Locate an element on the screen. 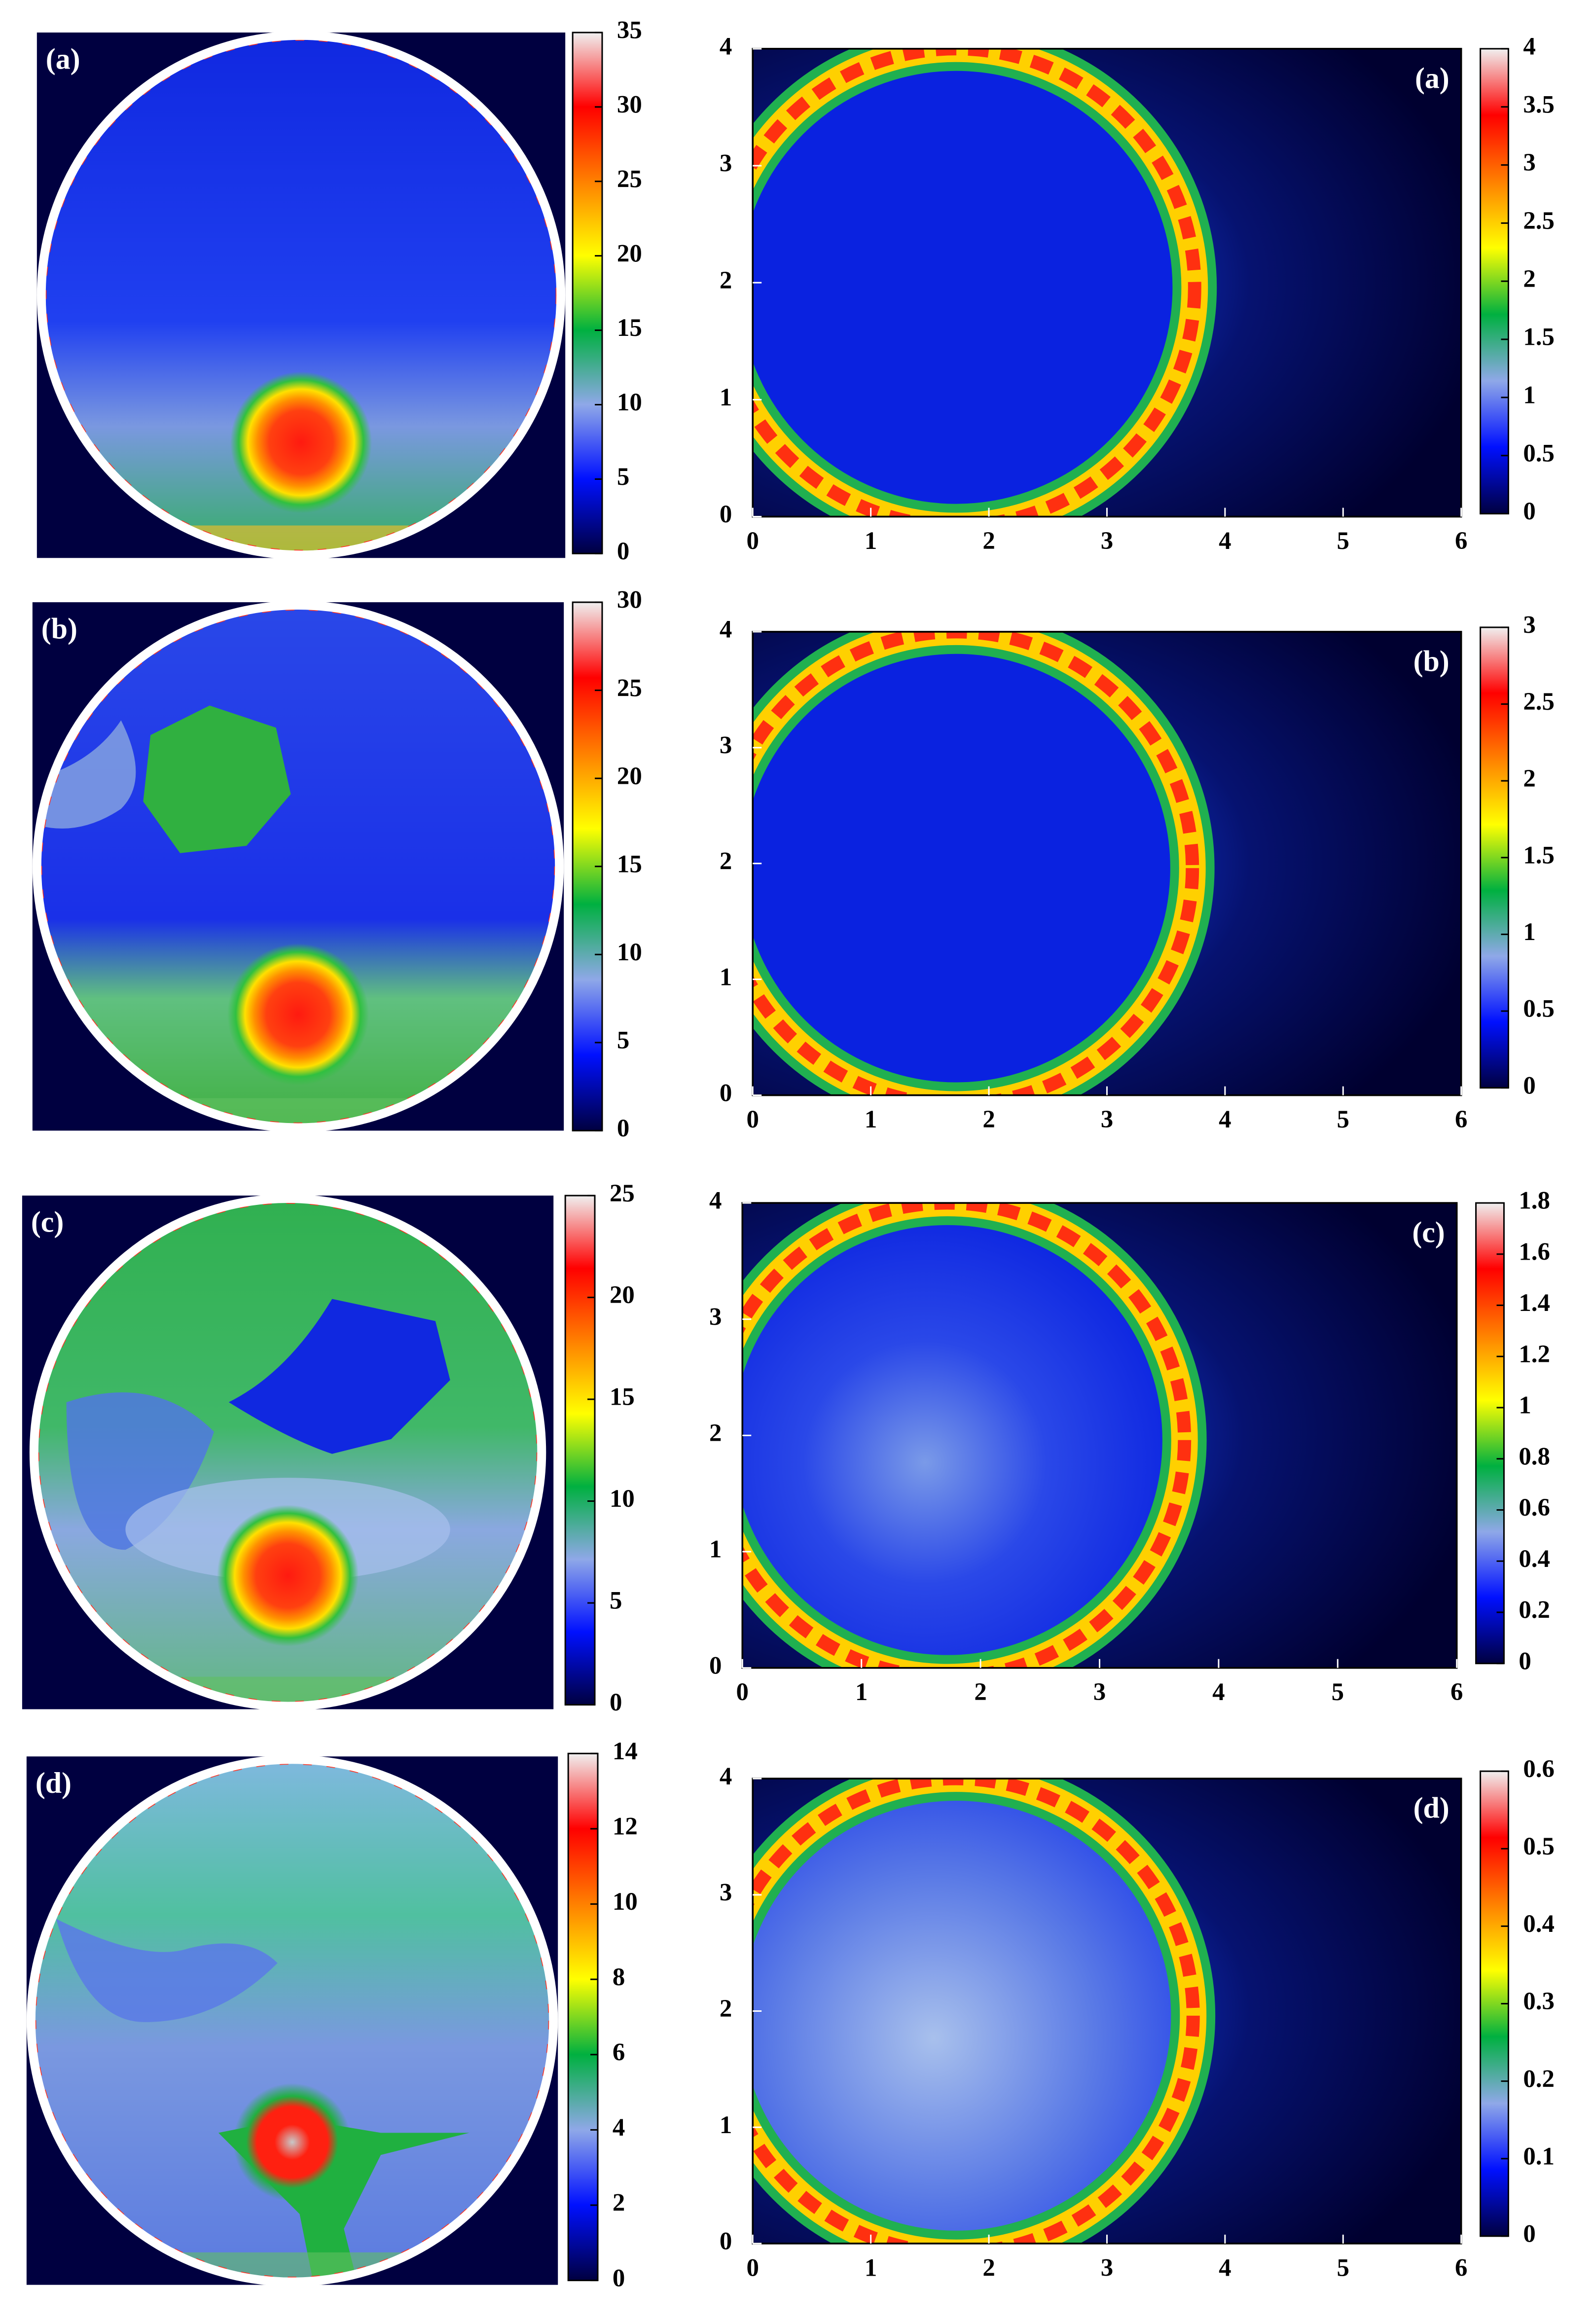 The image size is (1594, 2324). colorbar-tick-label: 0.3 is located at coordinates (1539, 2001).